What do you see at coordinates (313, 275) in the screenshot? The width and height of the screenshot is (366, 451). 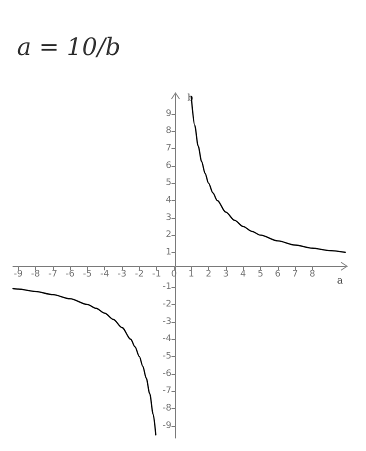 I see `x-tick-label: 8` at bounding box center [313, 275].